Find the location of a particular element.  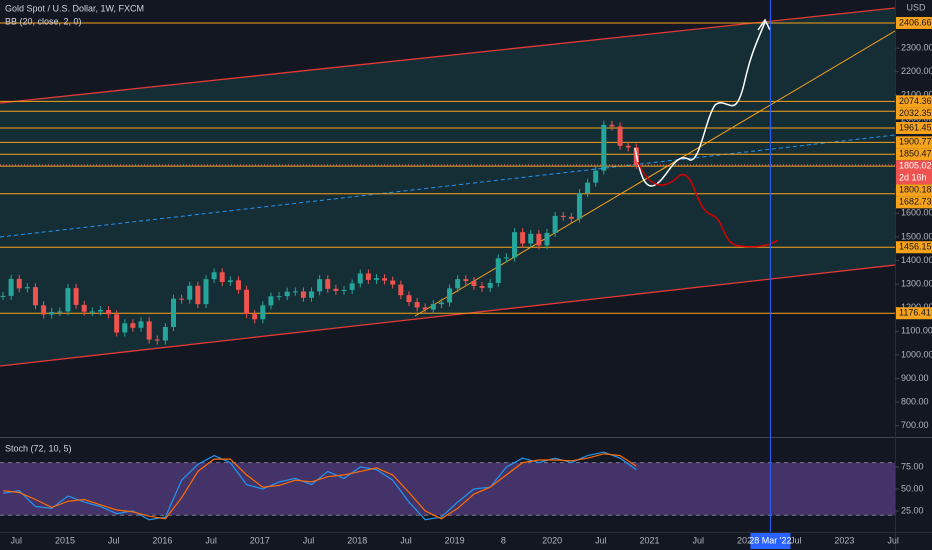

level-label: 1800.18 is located at coordinates (915, 190).